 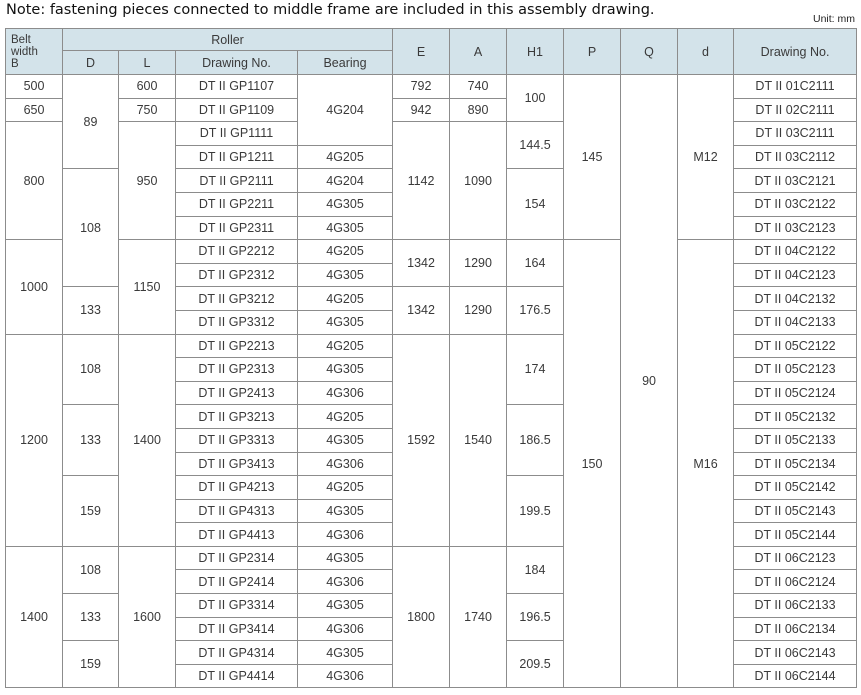 I want to click on table-row: 159 DT II GP4213 4G205 199.5 DT II 05C2142, so click(x=432, y=511).